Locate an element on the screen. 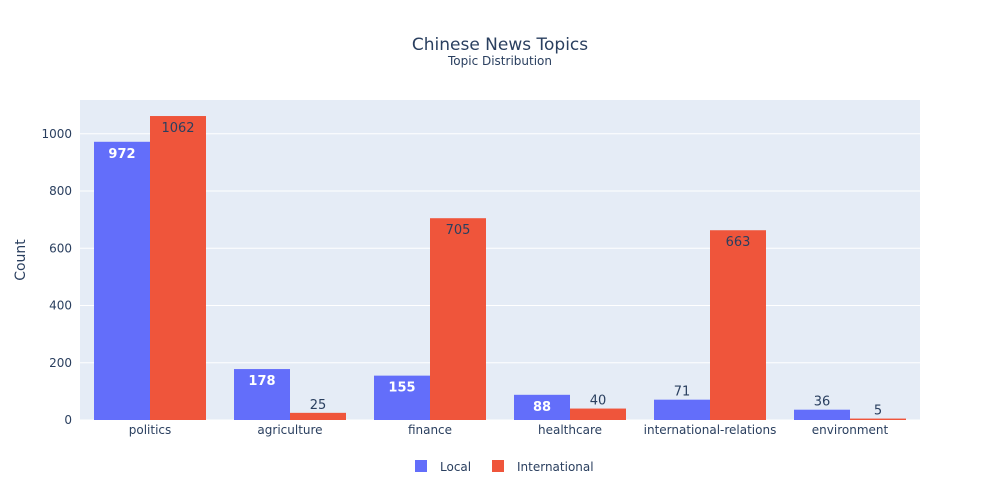 This screenshot has width=1000, height=504. data-label: 155 is located at coordinates (401, 388).